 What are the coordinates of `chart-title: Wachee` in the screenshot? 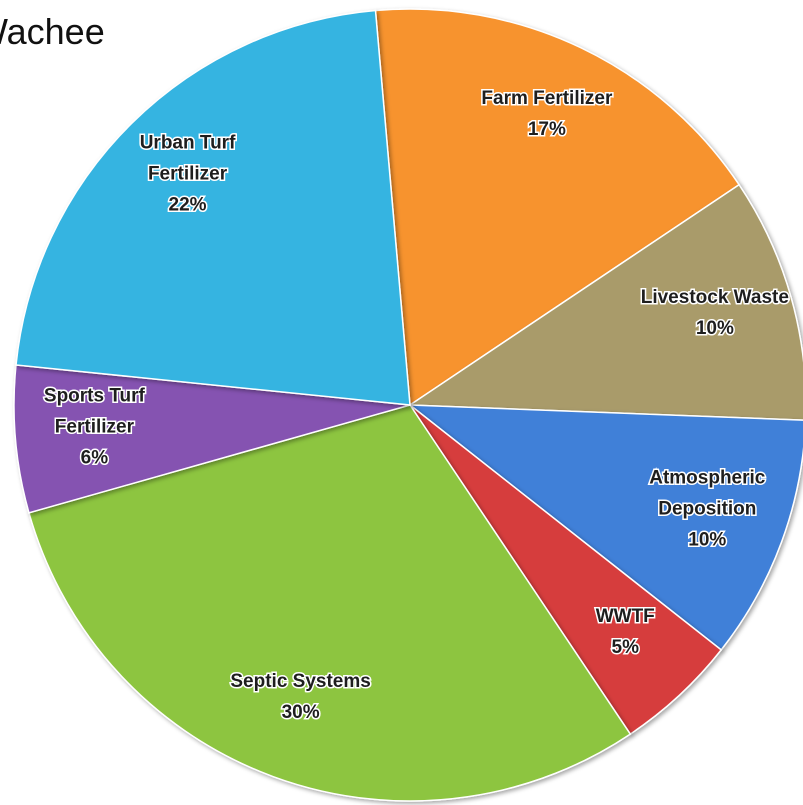 It's located at (52, 31).